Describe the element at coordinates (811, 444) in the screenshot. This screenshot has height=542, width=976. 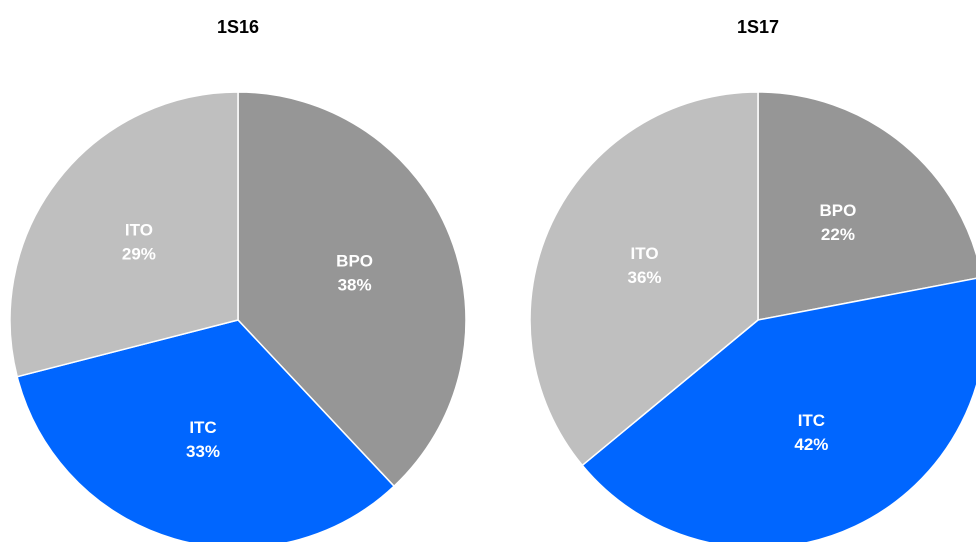
I see `slice-value-label: 42%` at that location.